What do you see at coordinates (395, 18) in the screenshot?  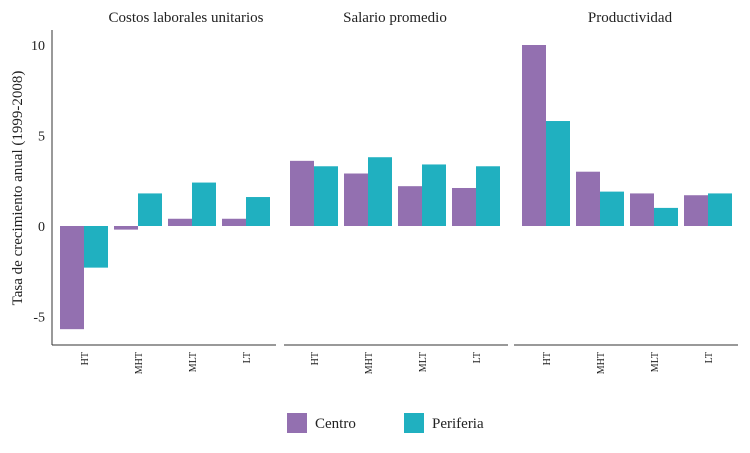 I see `panel-title: Salario promedio` at bounding box center [395, 18].